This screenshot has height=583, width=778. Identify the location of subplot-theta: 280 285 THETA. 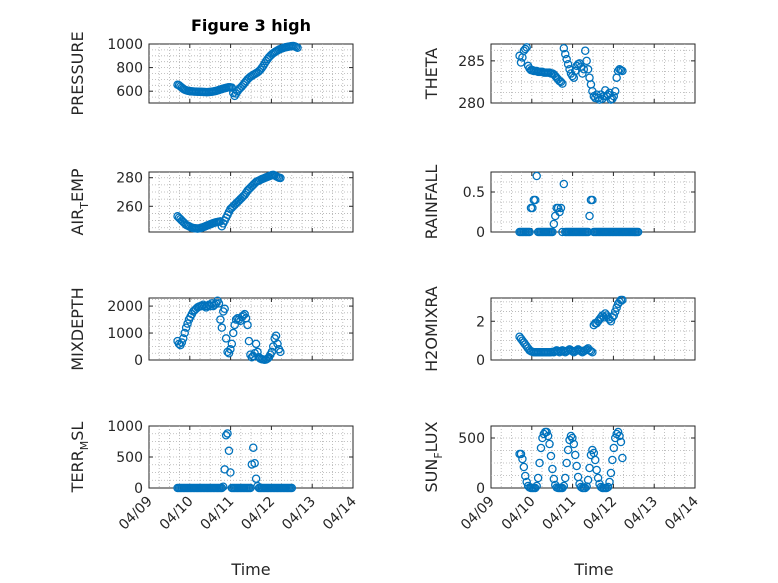
(559, 77).